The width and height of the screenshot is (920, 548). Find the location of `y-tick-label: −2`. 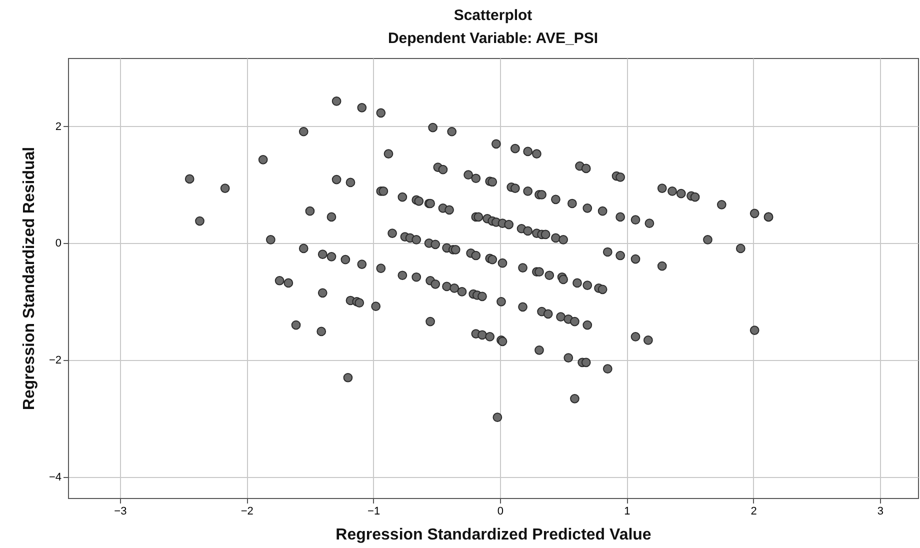

y-tick-label: −2 is located at coordinates (55, 360).